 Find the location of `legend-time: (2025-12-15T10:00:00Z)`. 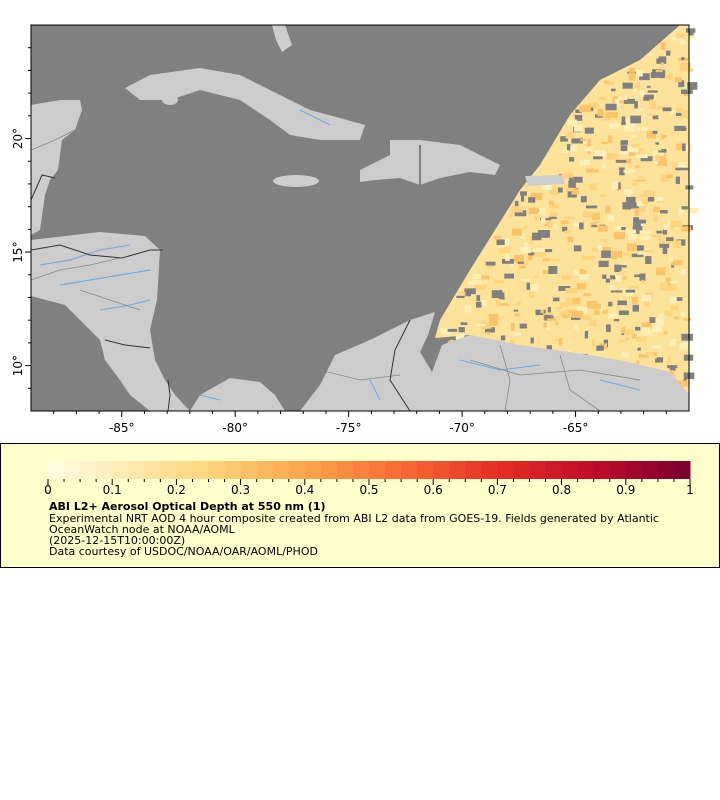

legend-time: (2025-12-15T10:00:00Z) is located at coordinates (117, 540).